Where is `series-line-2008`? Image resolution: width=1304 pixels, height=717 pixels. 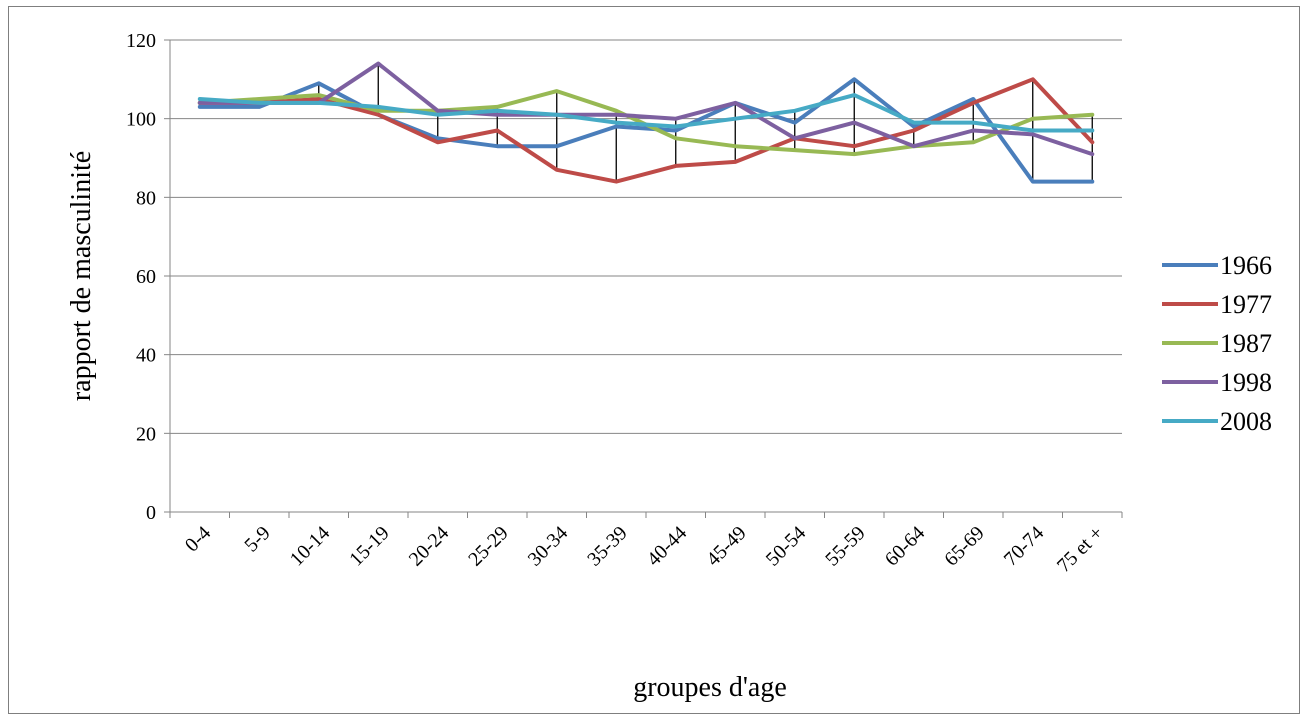 series-line-2008 is located at coordinates (646, 113).